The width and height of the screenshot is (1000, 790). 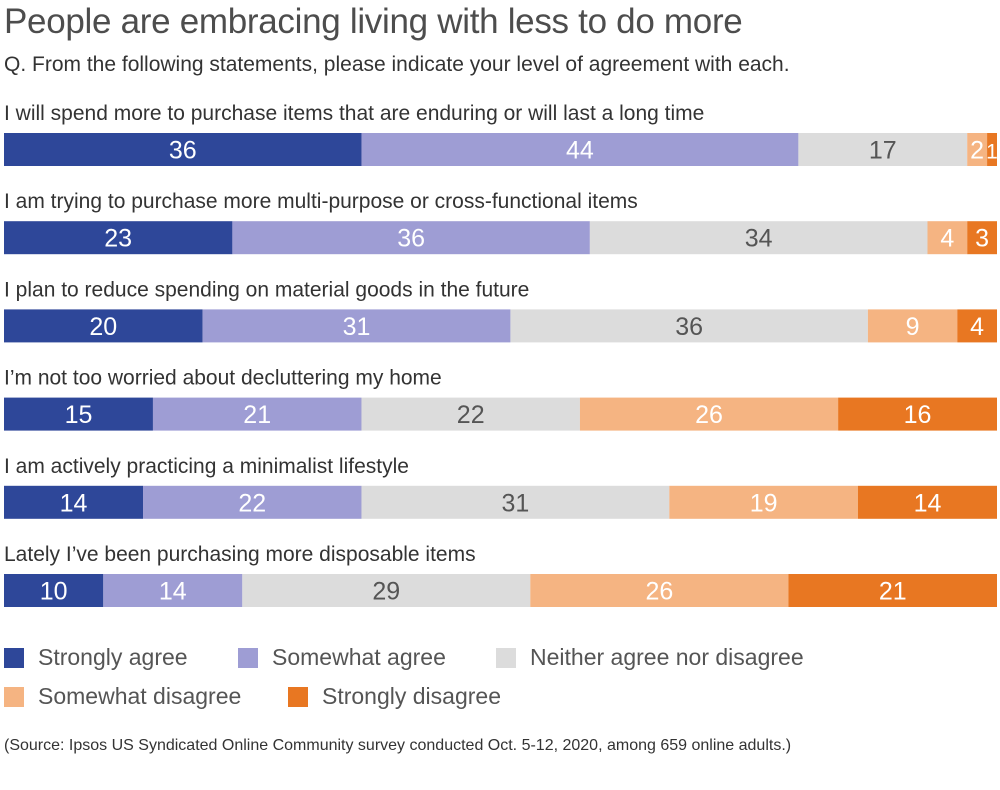 I want to click on legend-swatch-somewhat-disagree, so click(x=14, y=696).